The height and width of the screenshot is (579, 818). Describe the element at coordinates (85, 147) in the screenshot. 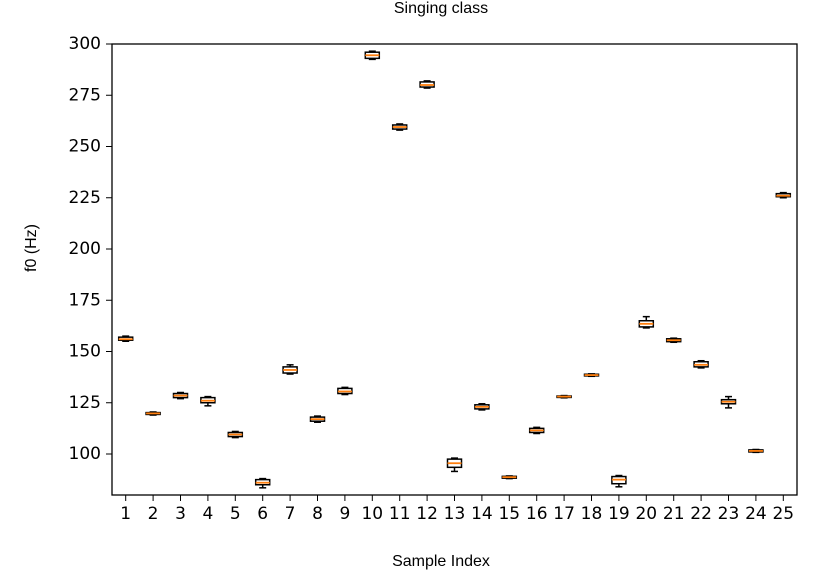

I see `y-tick-label: 250` at that location.